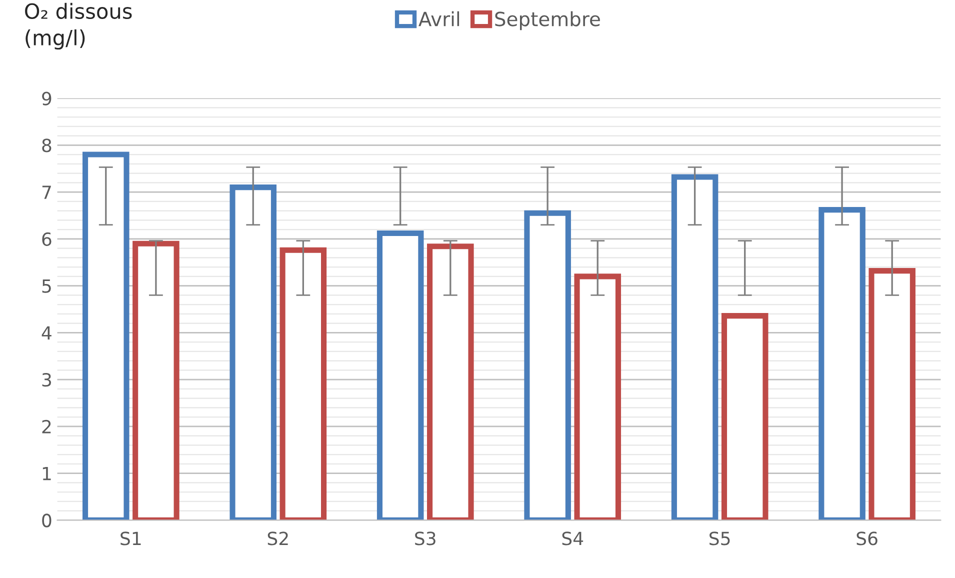  What do you see at coordinates (47, 239) in the screenshot?
I see `y-tick-label: 6` at bounding box center [47, 239].